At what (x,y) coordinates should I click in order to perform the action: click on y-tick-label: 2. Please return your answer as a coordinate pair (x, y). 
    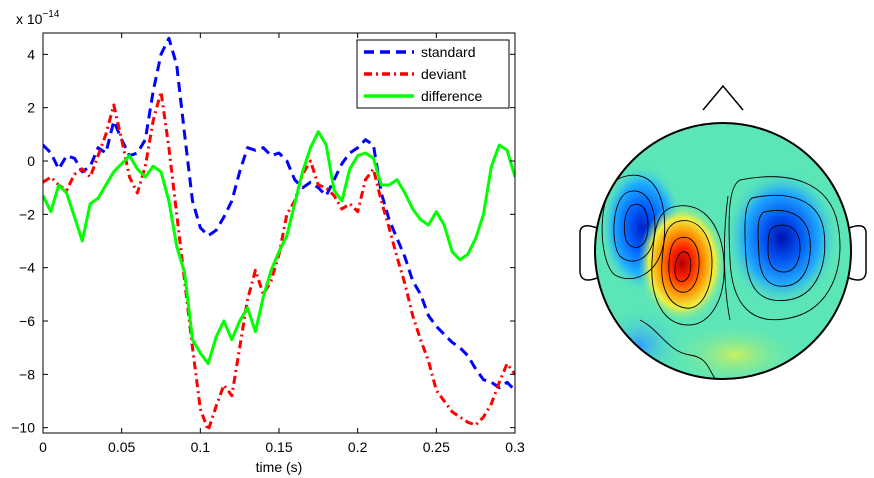
    Looking at the image, I should click on (31, 108).